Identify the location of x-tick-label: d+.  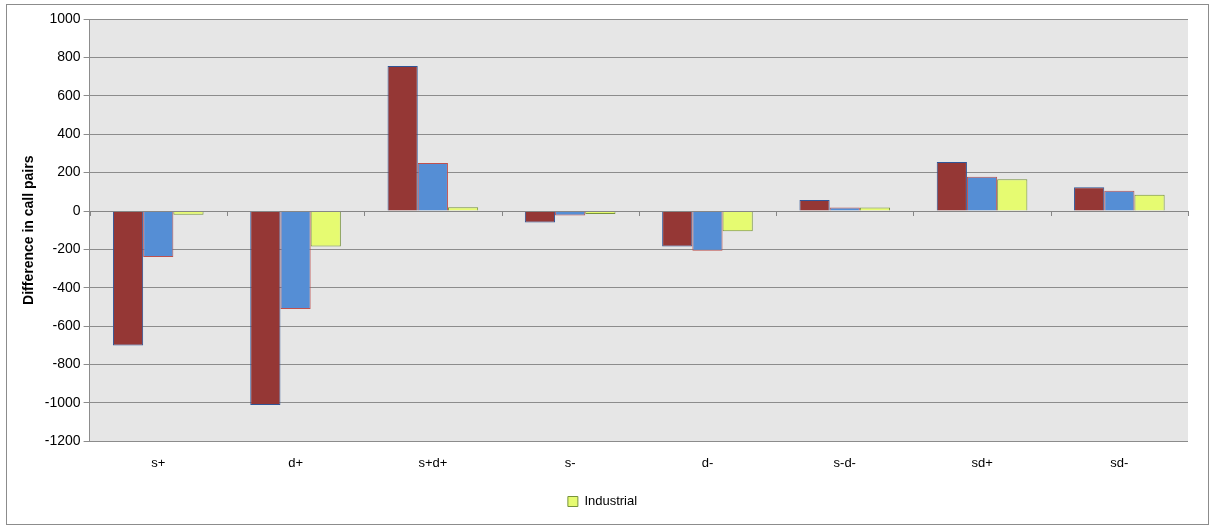
(295, 462).